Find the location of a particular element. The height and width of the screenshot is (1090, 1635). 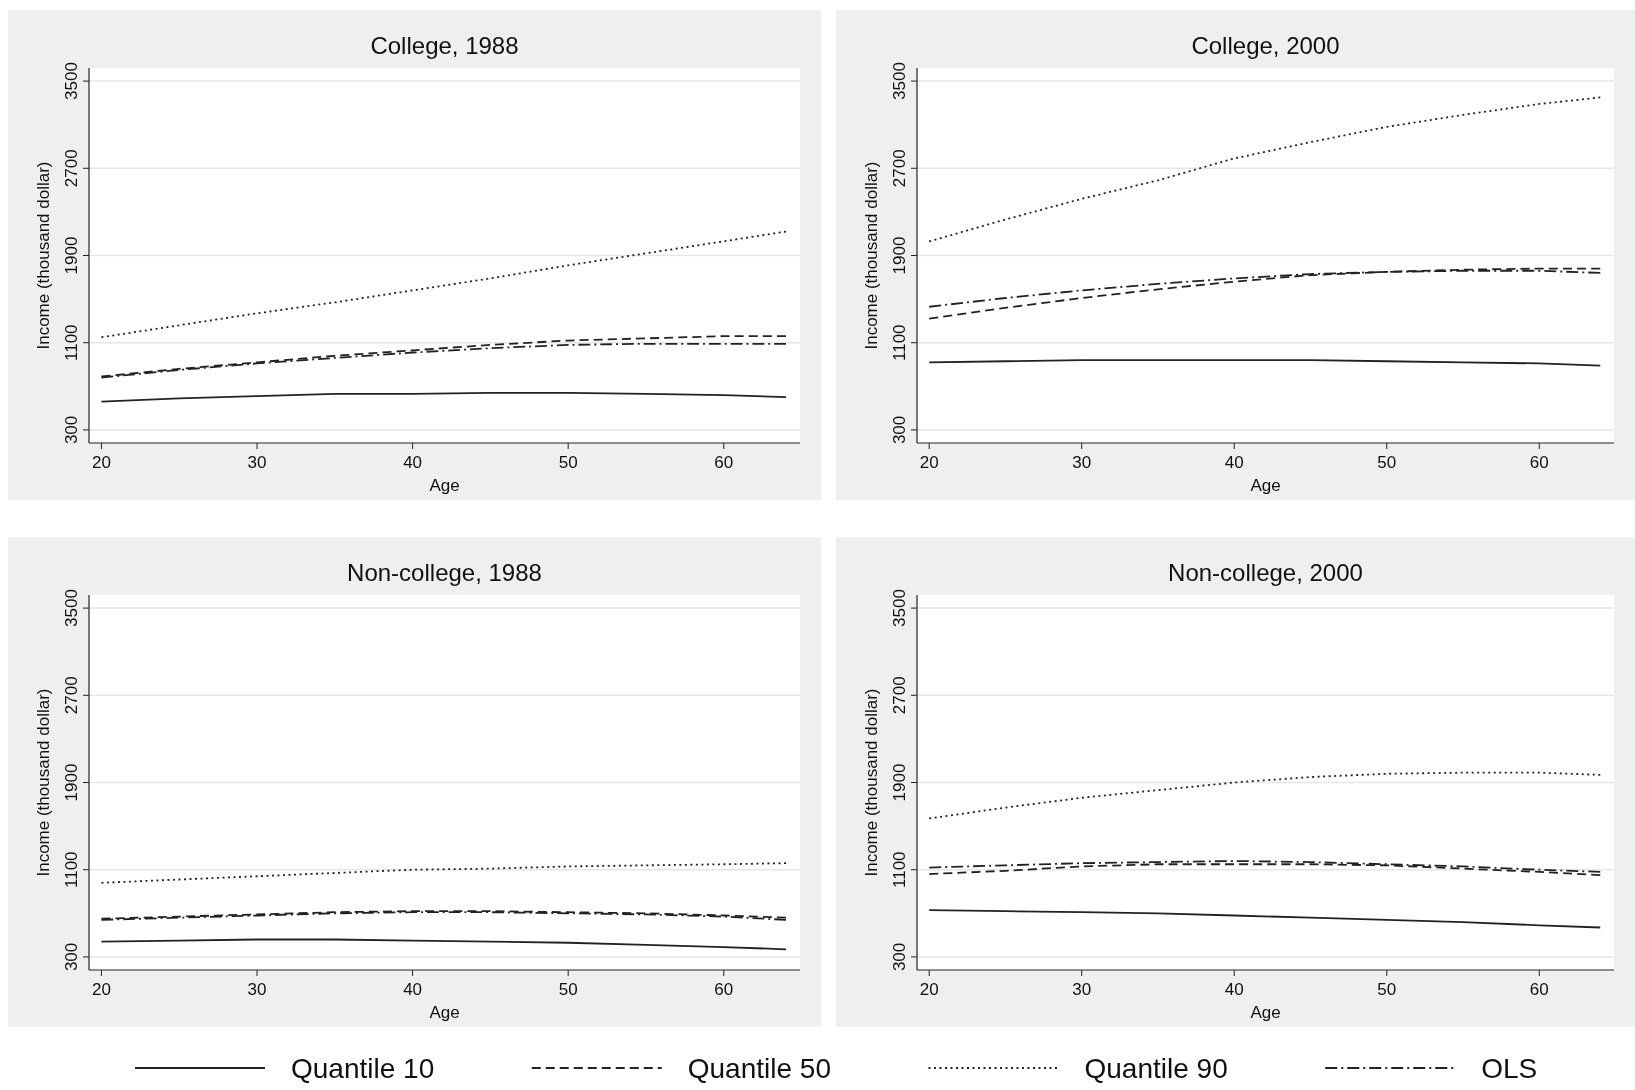

chart-title: Non-college, 2000 is located at coordinates (1265, 572).